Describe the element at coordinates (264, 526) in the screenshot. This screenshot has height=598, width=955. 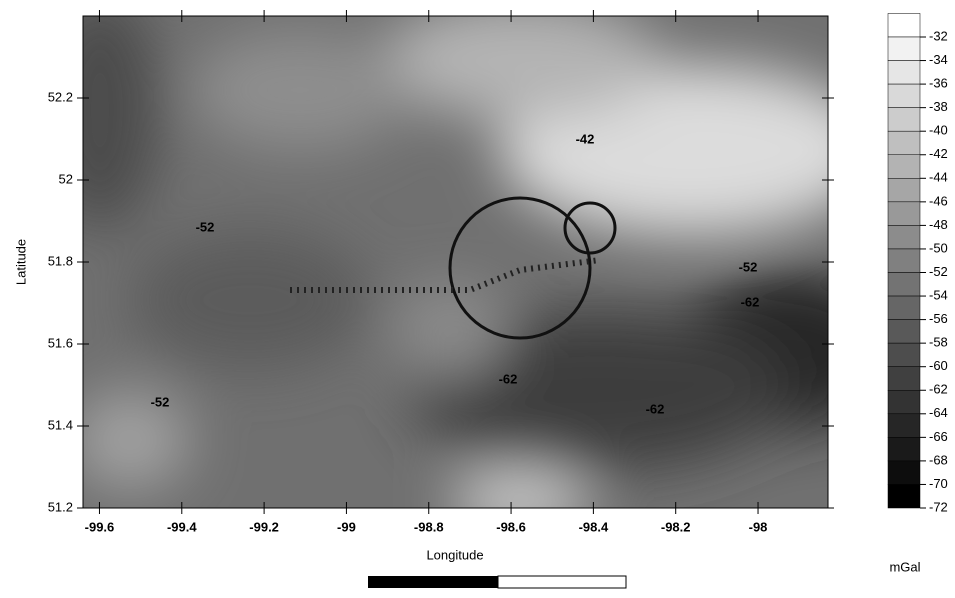
I see `x-tick-label: -99.2` at that location.